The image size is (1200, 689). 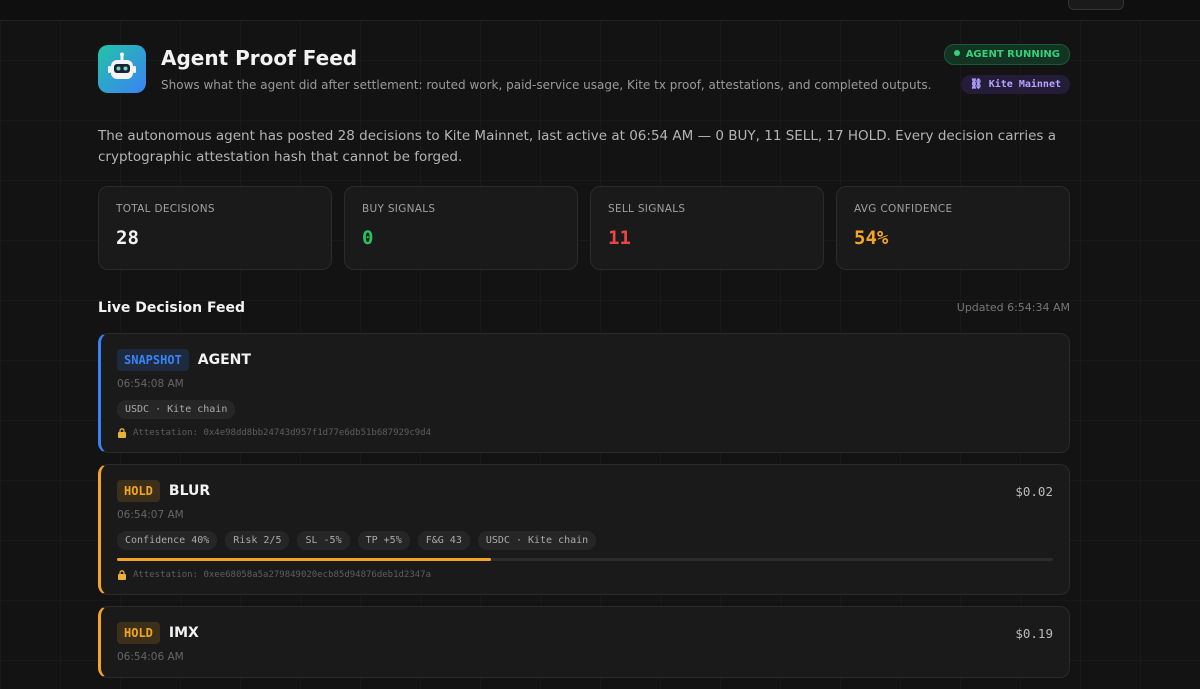 What do you see at coordinates (953, 228) in the screenshot?
I see `stat-card: AVG CONFIDENCE 54%` at bounding box center [953, 228].